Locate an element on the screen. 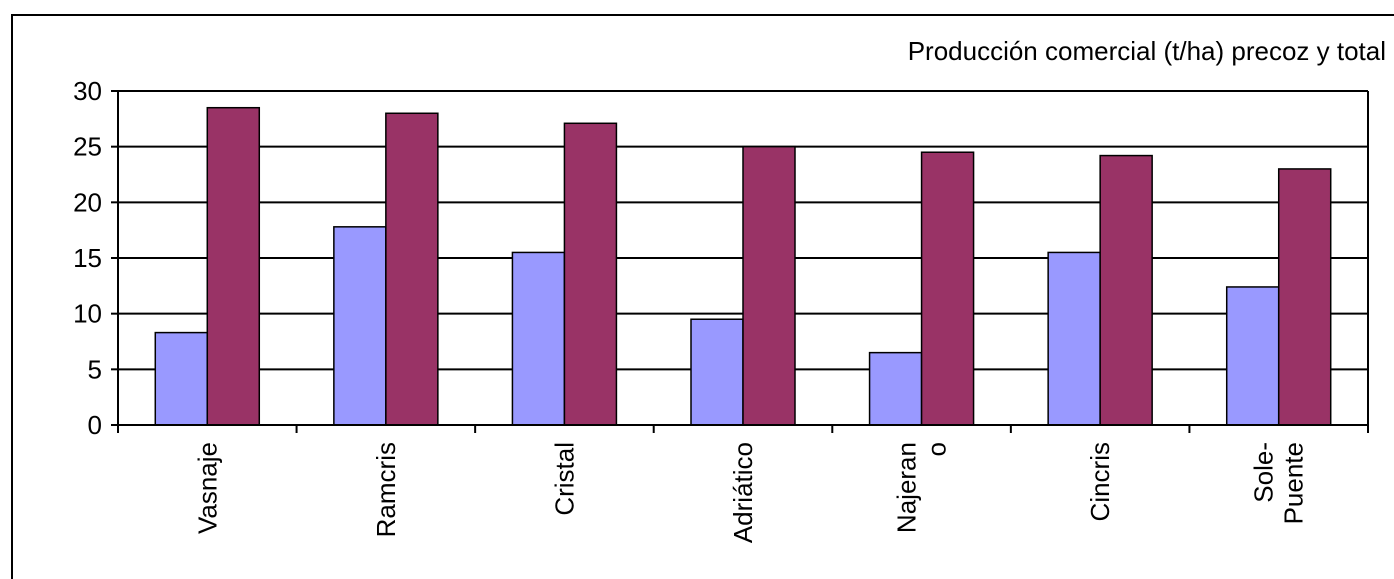 The width and height of the screenshot is (1394, 579). x-tick-label: Vasnaje is located at coordinates (207, 488).